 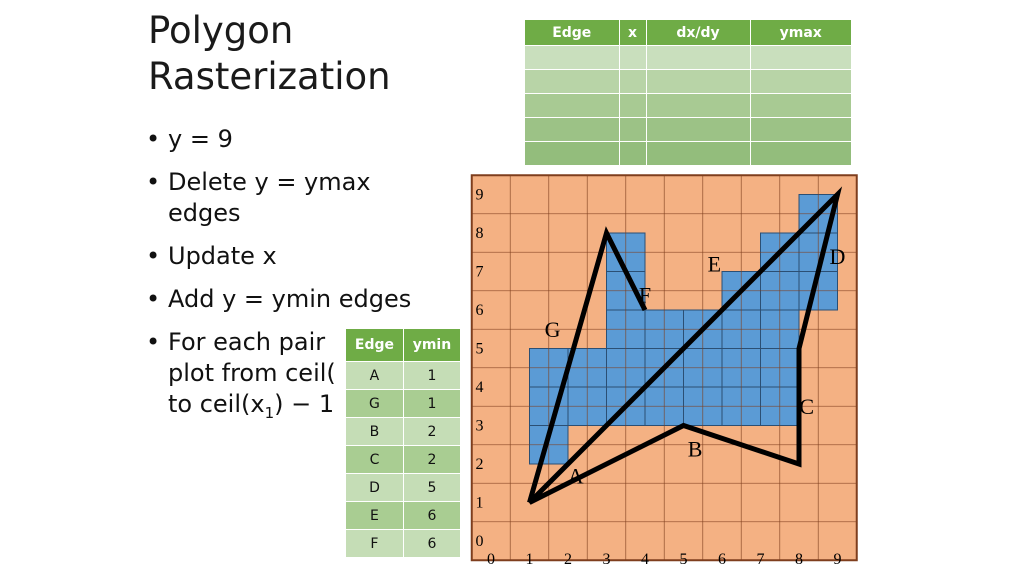 What do you see at coordinates (714, 264) in the screenshot?
I see `edge-label: E` at bounding box center [714, 264].